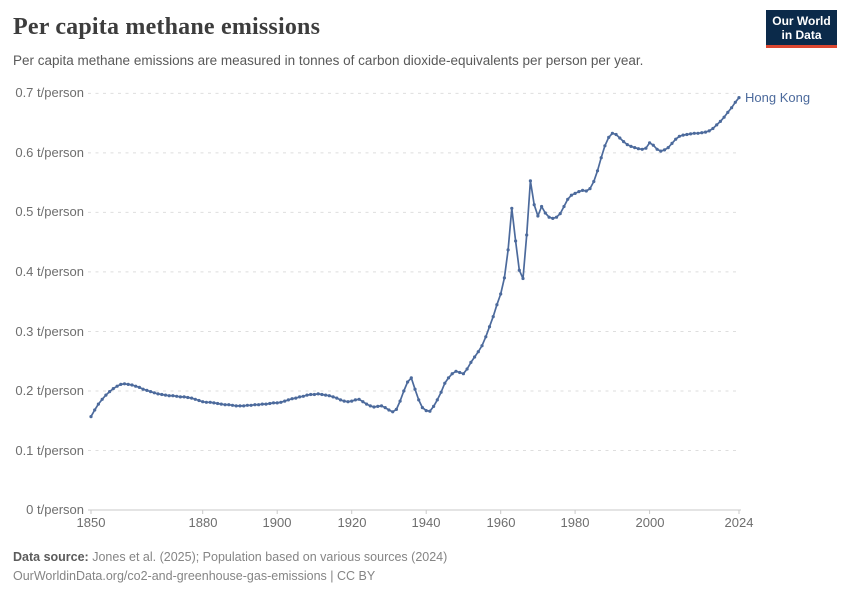  What do you see at coordinates (49, 450) in the screenshot?
I see `y-axis-label: 0.1 t/person` at bounding box center [49, 450].